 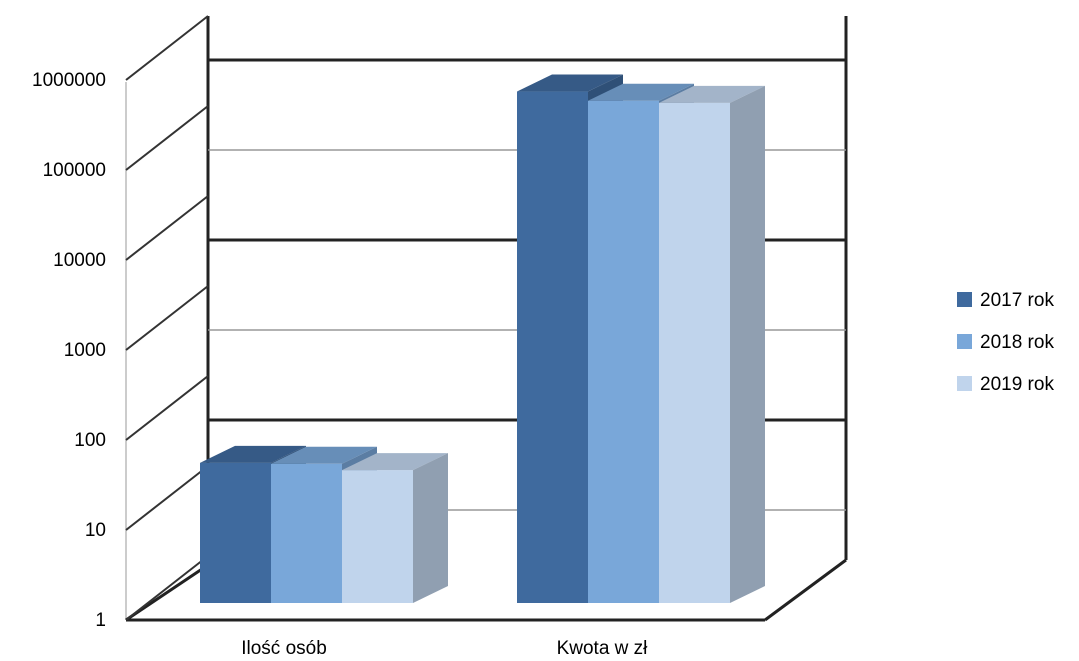 What do you see at coordinates (167, 592) in the screenshot?
I see `floor-left-edge` at bounding box center [167, 592].